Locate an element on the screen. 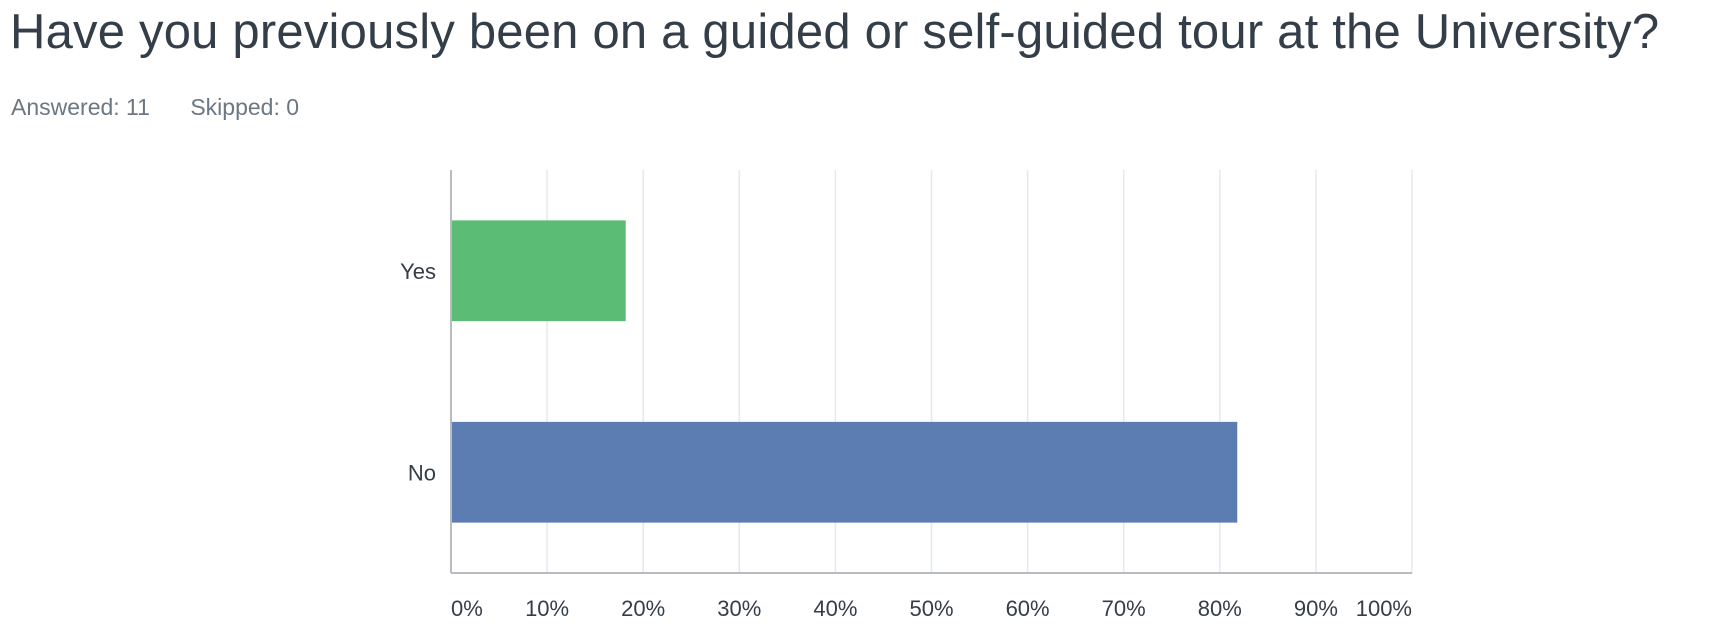 The image size is (1736, 636). x-tick-label: 10% is located at coordinates (547, 608).